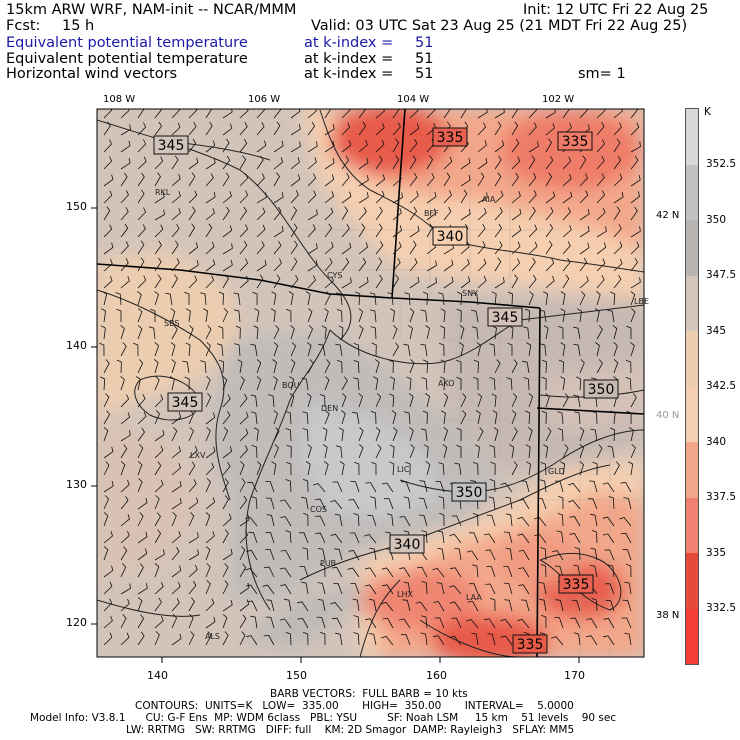 The width and height of the screenshot is (740, 740). I want to click on station-den: DEN, so click(329, 408).